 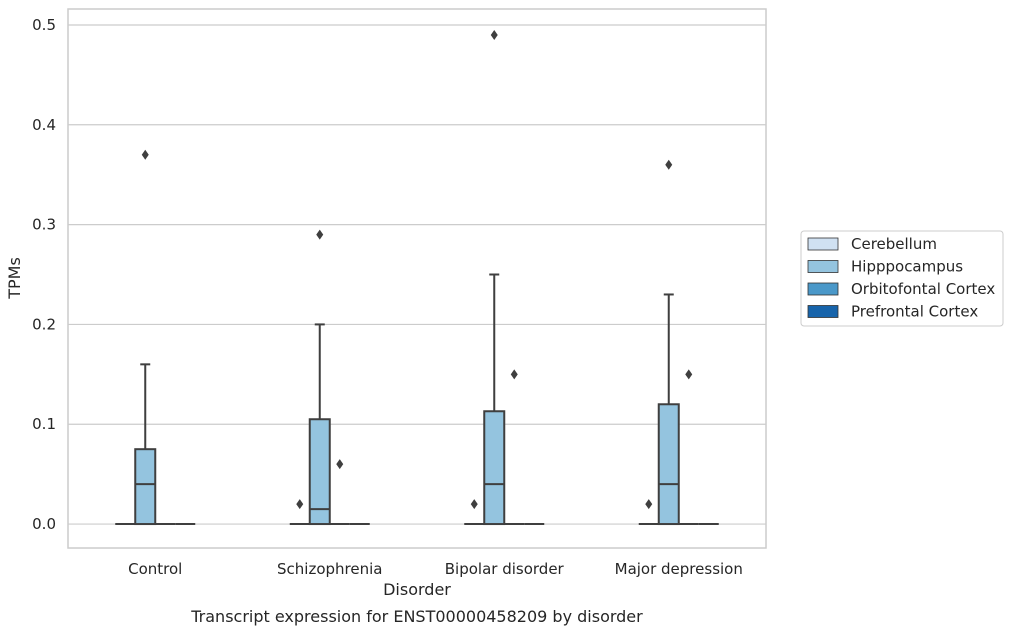 I want to click on y-tick-label: 0.0, so click(x=44, y=524).